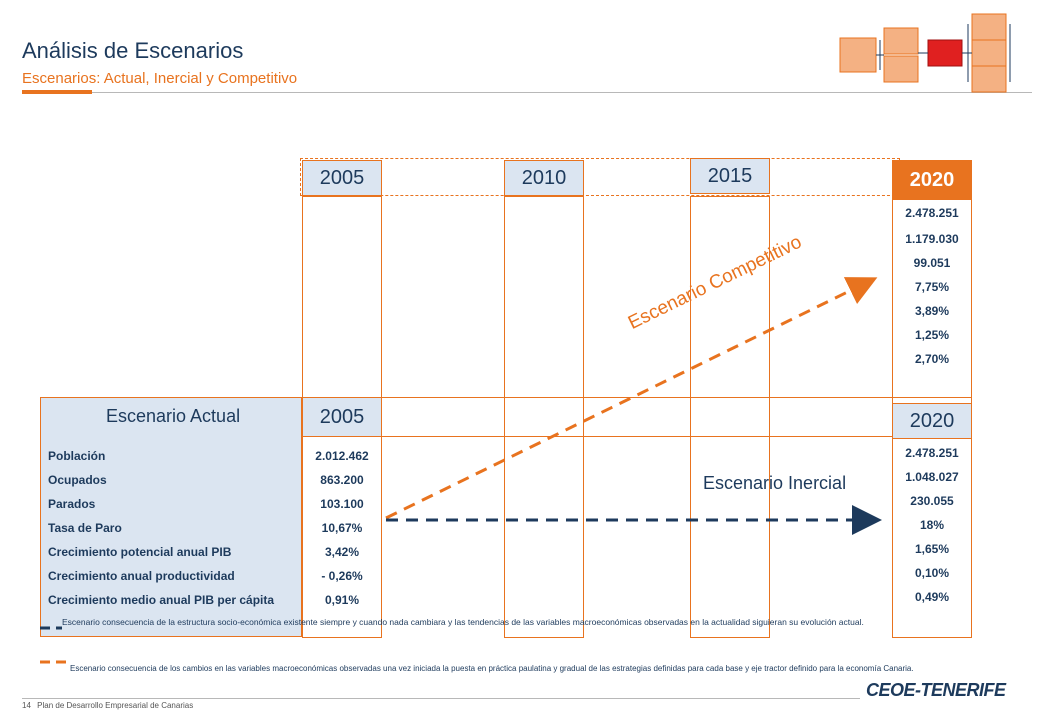 The height and width of the screenshot is (720, 1040). Describe the element at coordinates (932, 453) in the screenshot. I see `inercial-value: 2.478.251` at that location.